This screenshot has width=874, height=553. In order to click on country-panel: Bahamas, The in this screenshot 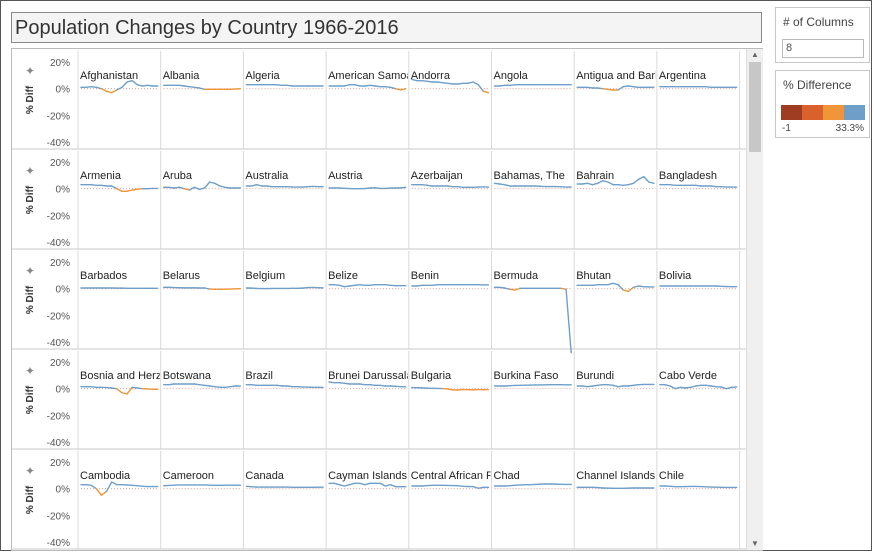, I will do `click(533, 180)`.